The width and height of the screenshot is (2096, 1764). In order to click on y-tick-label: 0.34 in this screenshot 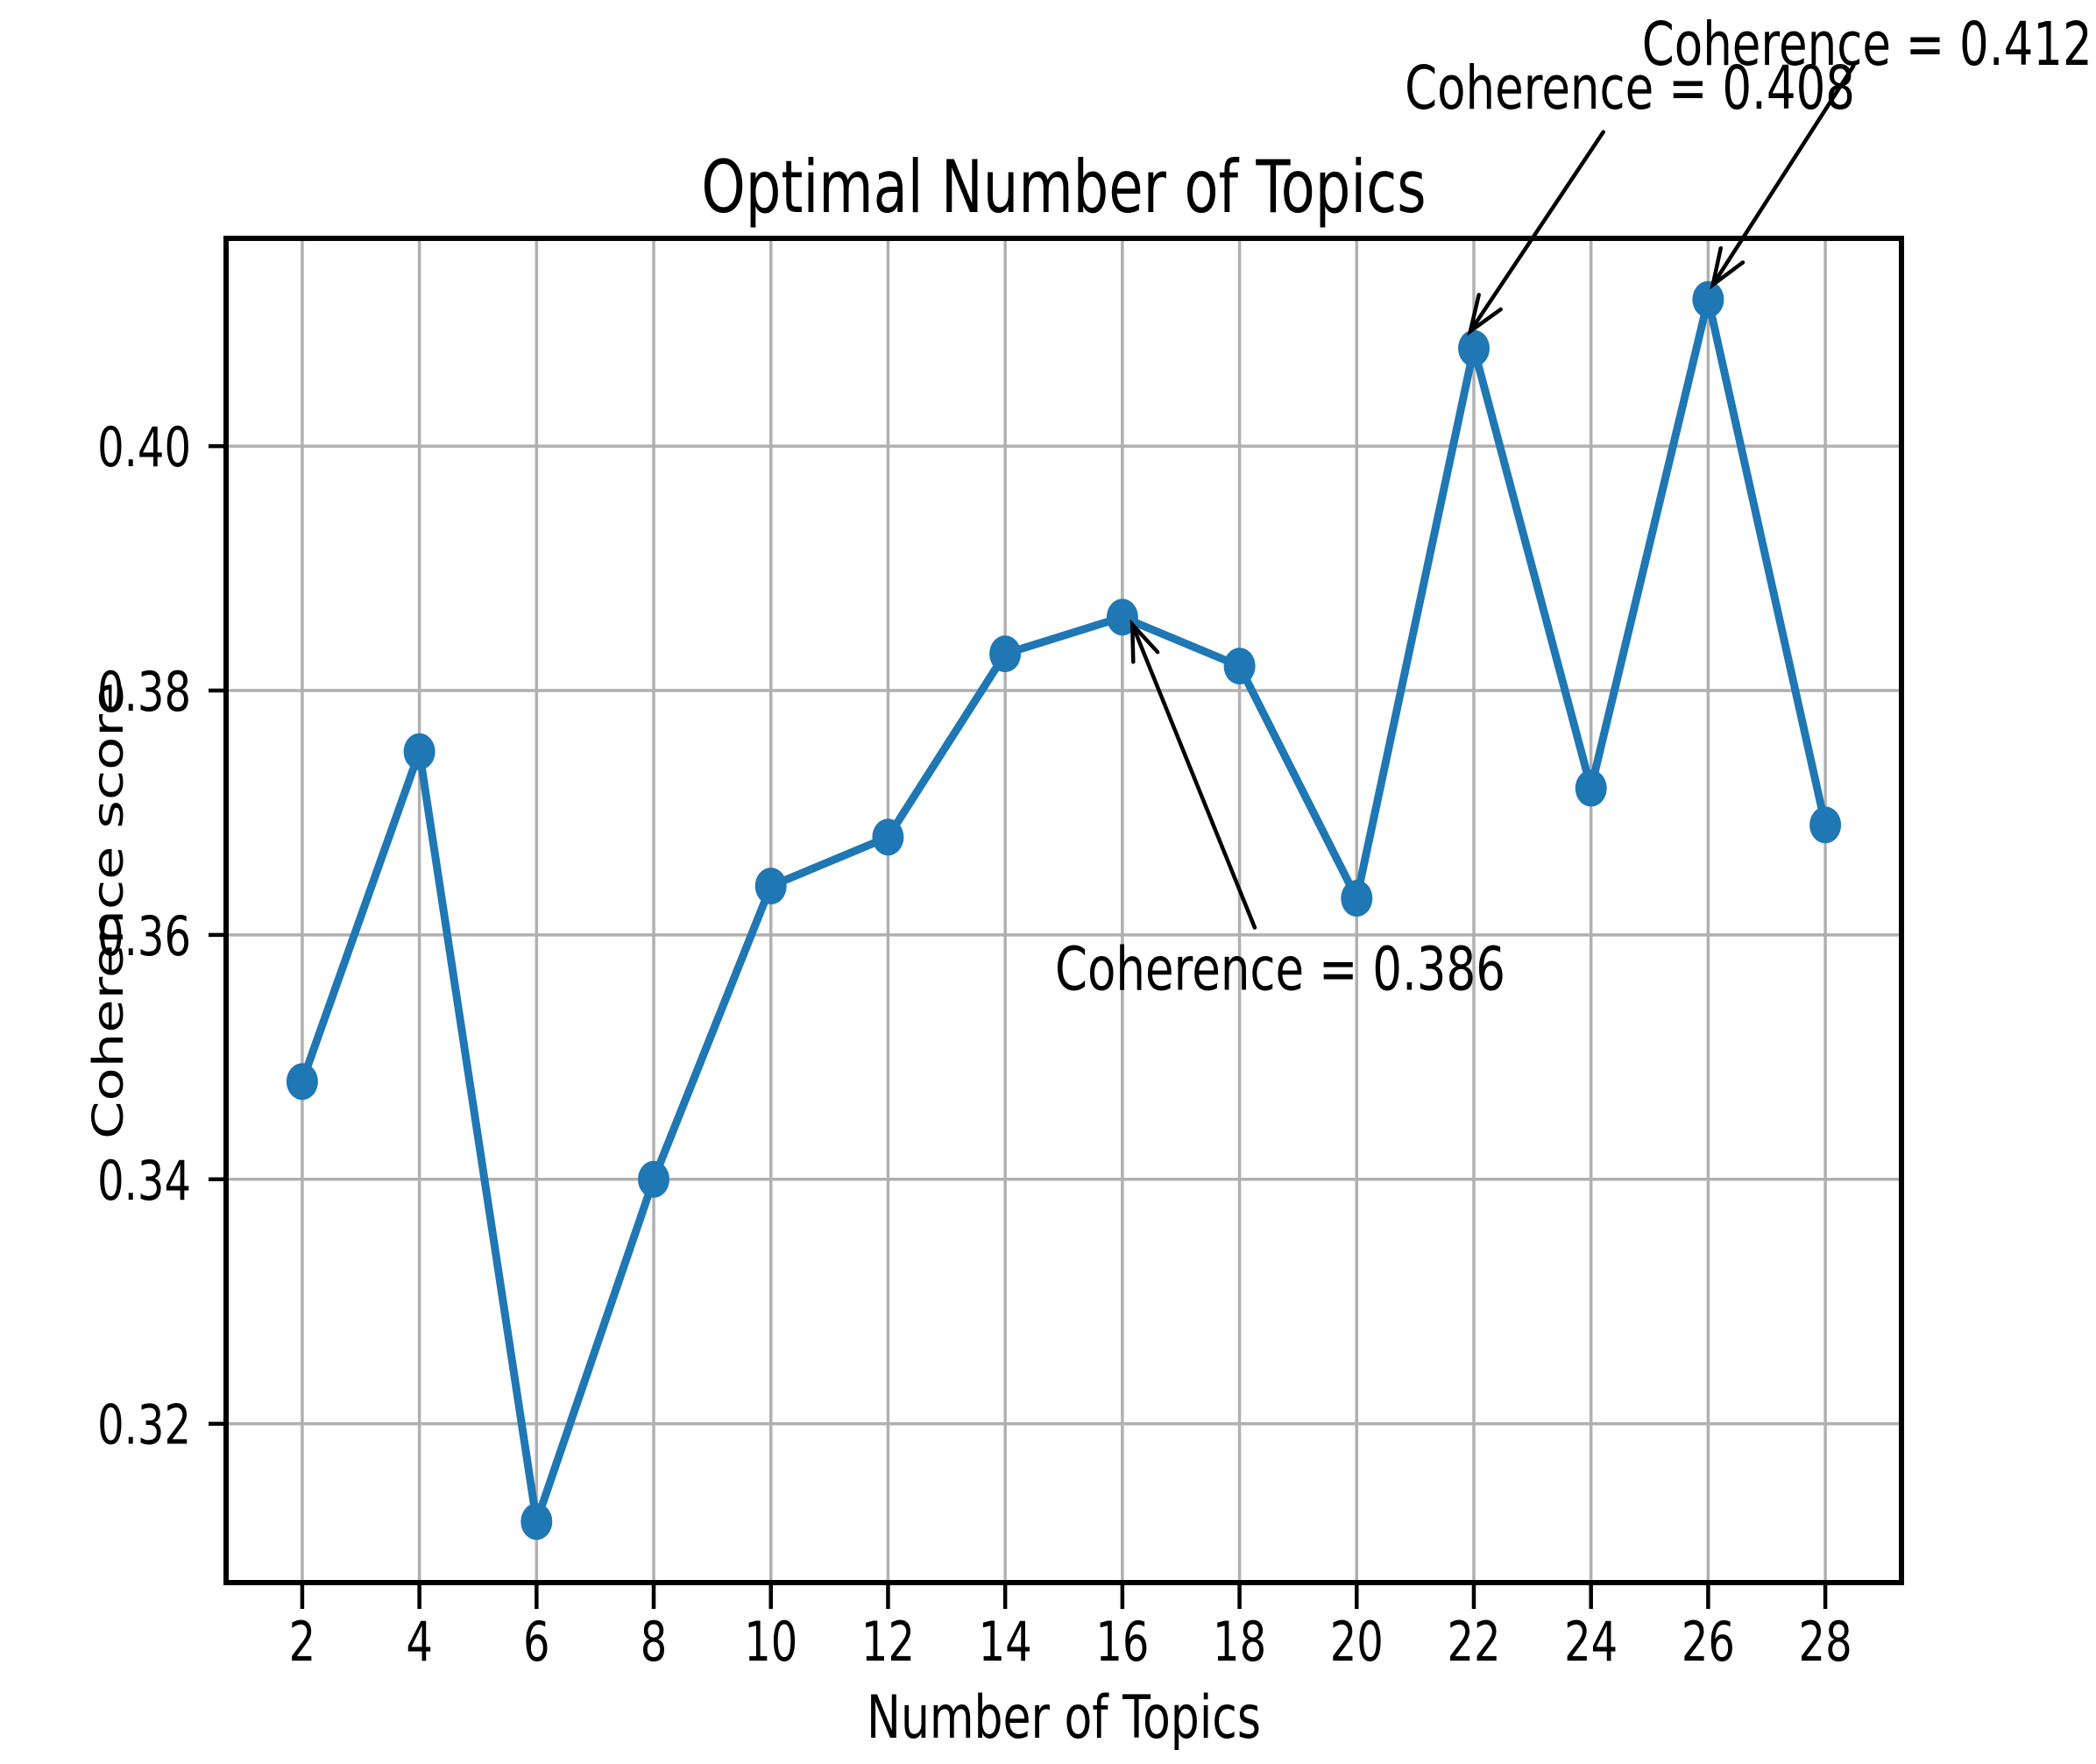, I will do `click(144, 1182)`.